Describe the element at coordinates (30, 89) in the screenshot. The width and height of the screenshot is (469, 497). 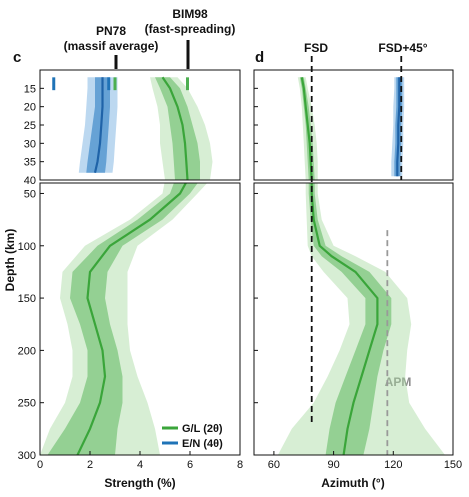
I see `y-tick-label: 15` at that location.